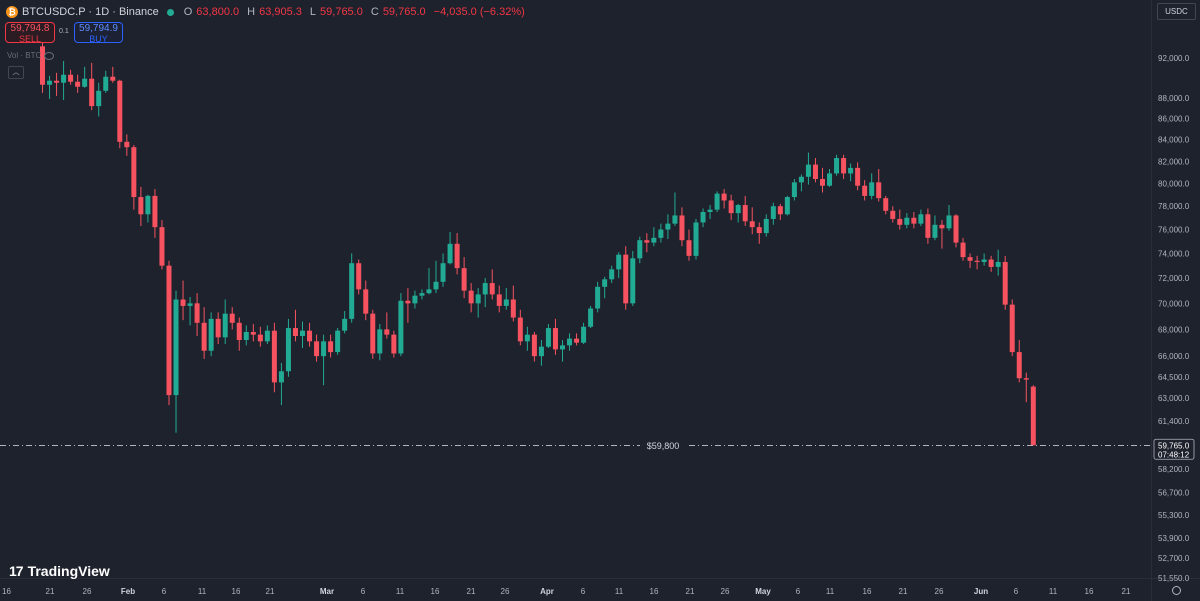  Describe the element at coordinates (341, 12) in the screenshot. I see `ohlc-low-value: 59,765.0` at that location.